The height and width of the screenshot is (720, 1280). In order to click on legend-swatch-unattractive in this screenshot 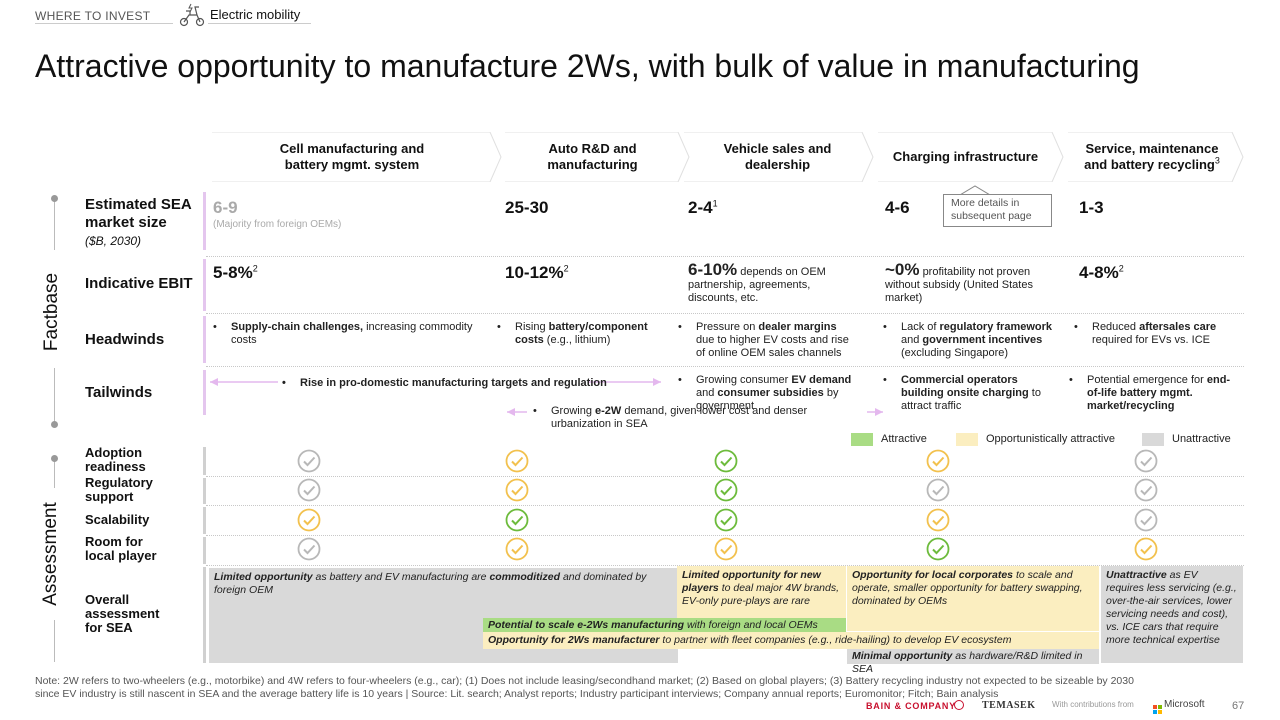, I will do `click(1153, 439)`.